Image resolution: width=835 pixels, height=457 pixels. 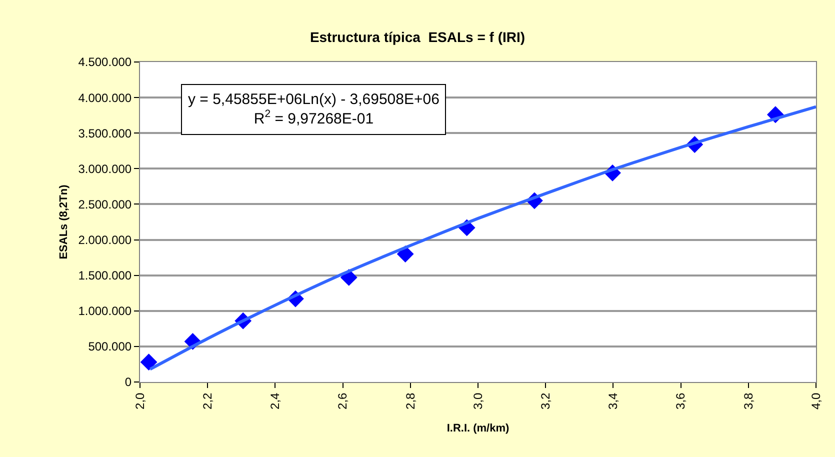 What do you see at coordinates (105, 62) in the screenshot?
I see `y-tick-label: 4.500.000` at bounding box center [105, 62].